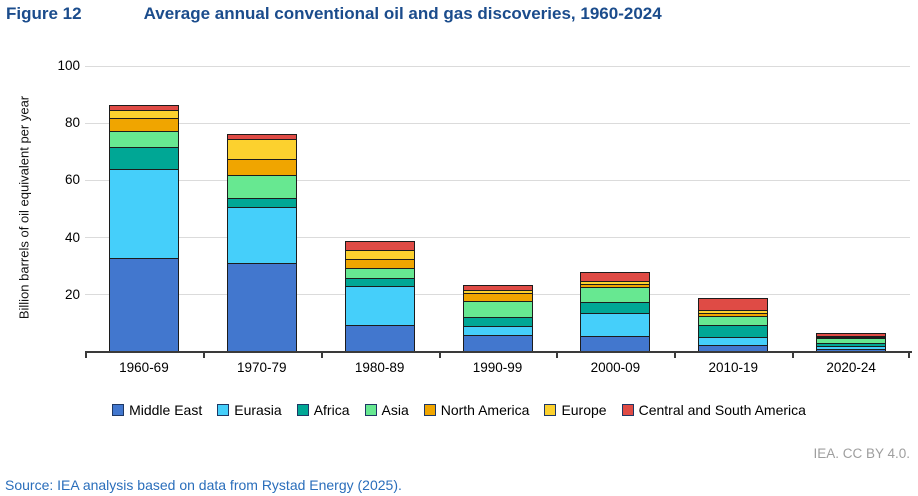  I want to click on legend-item-central-and-south-america: Central and South America, so click(713, 410).